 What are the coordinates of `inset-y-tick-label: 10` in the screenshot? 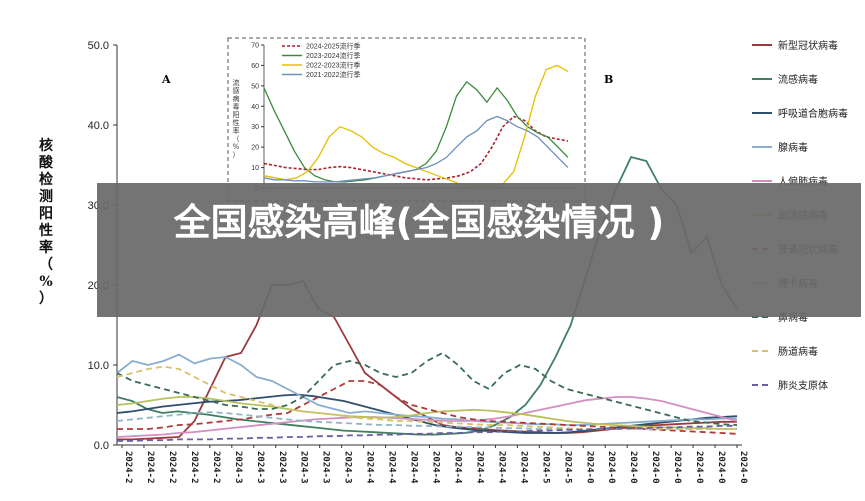 It's located at (255, 168).